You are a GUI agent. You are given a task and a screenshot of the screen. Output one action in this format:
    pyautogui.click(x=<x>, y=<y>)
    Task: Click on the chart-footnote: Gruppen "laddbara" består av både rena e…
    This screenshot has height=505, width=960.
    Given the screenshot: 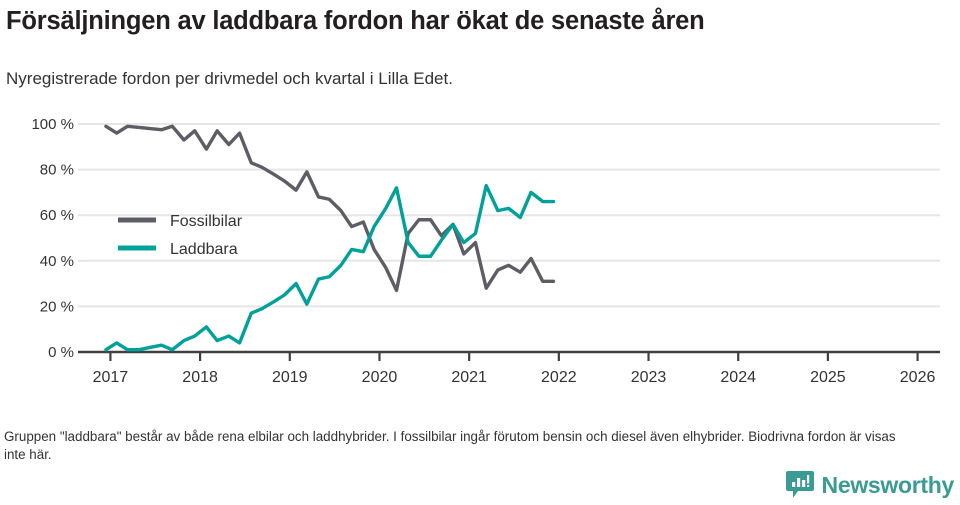 What is the action you would take?
    pyautogui.click(x=450, y=445)
    